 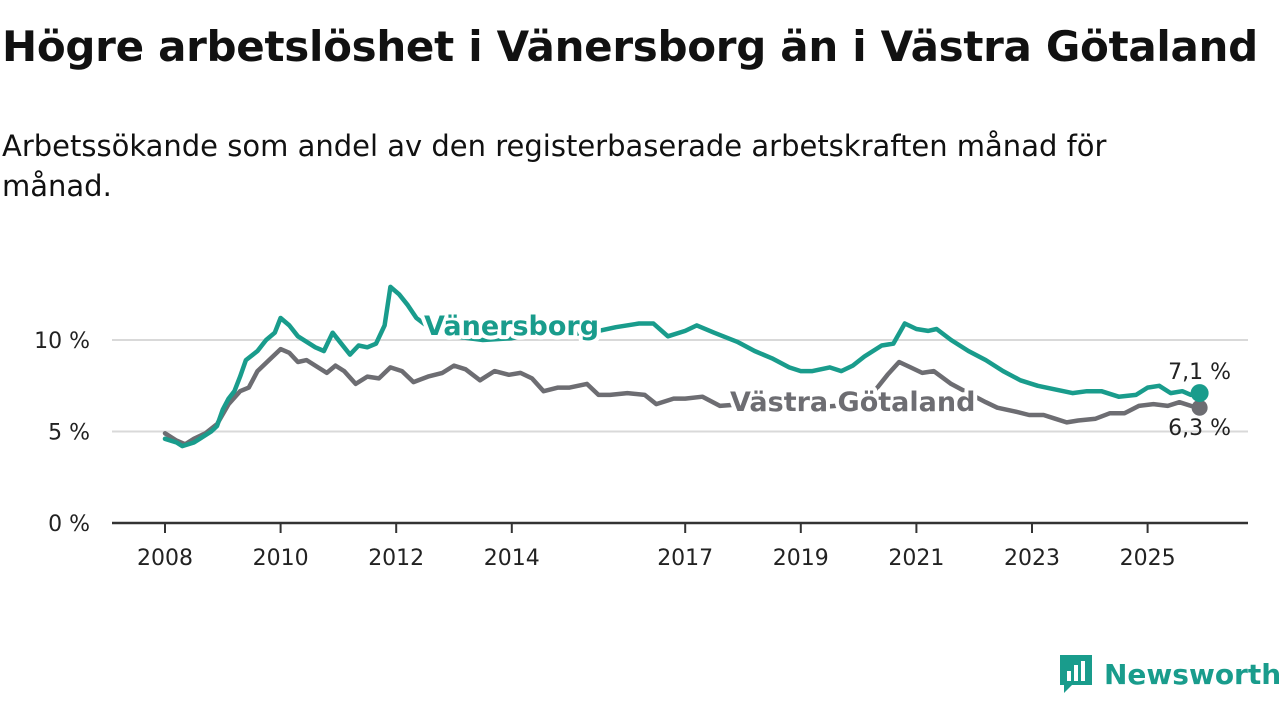 What do you see at coordinates (511, 326) in the screenshot?
I see `series-label-vanersborg: Vänersborg` at bounding box center [511, 326].